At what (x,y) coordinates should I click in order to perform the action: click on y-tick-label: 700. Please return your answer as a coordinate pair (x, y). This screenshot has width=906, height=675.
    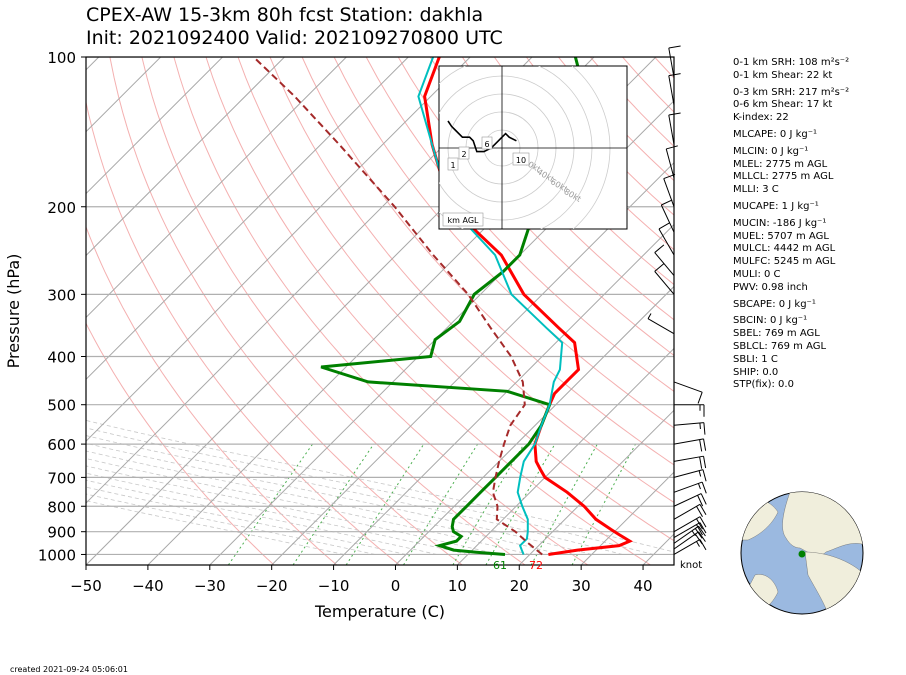
    Looking at the image, I should click on (61, 478).